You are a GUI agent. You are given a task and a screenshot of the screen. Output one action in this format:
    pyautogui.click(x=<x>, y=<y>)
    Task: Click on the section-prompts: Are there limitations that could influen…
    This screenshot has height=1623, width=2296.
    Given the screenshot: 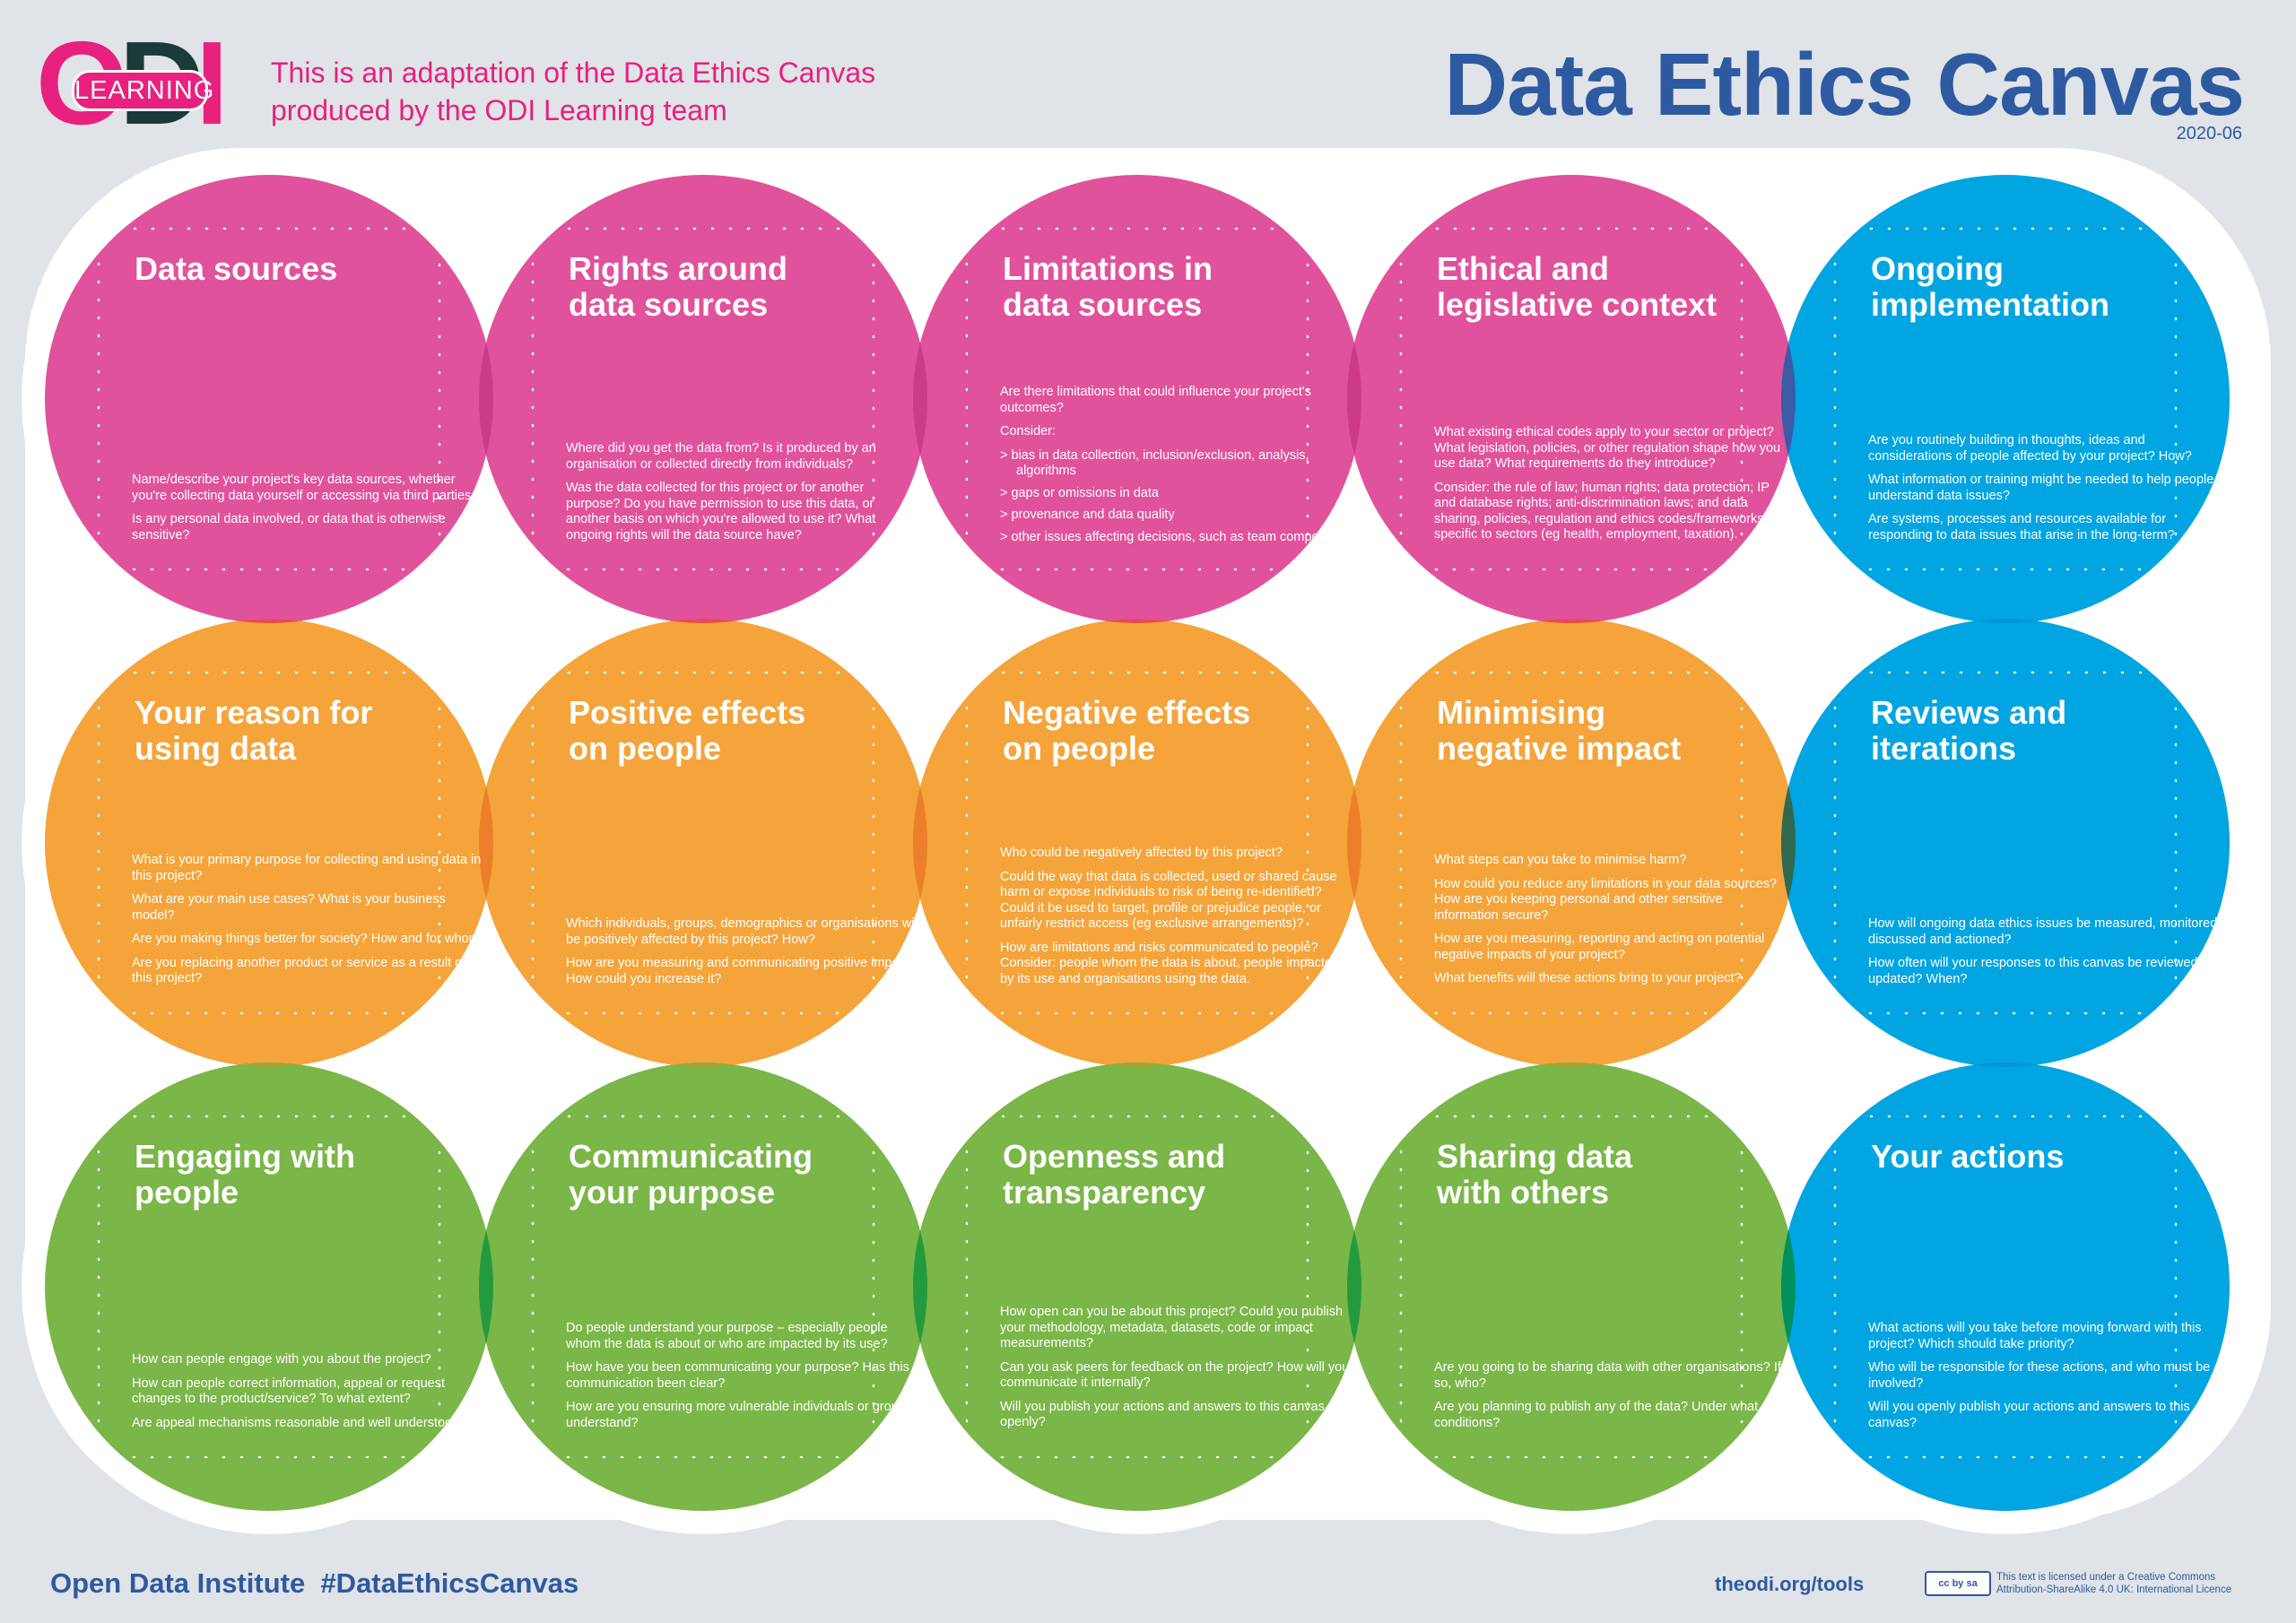 What is the action you would take?
    pyautogui.click(x=1177, y=468)
    